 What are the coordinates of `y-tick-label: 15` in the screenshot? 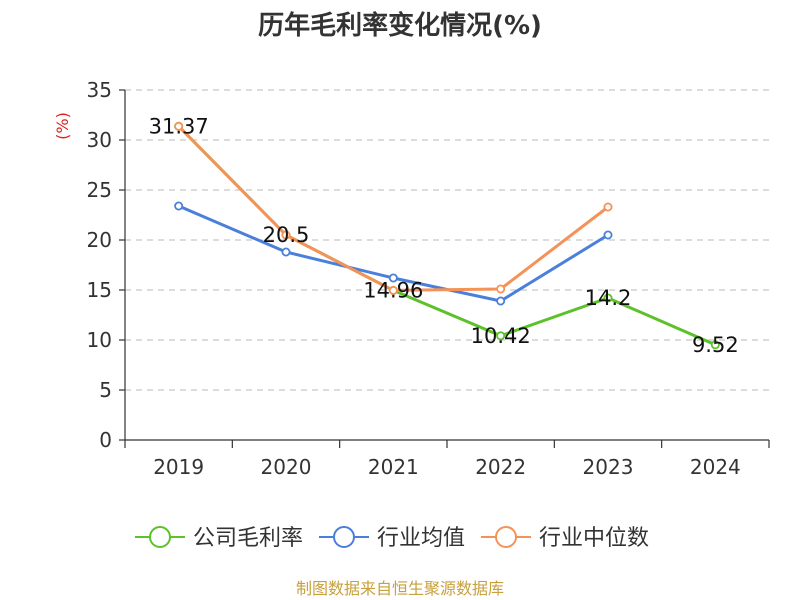 It's located at (99, 290).